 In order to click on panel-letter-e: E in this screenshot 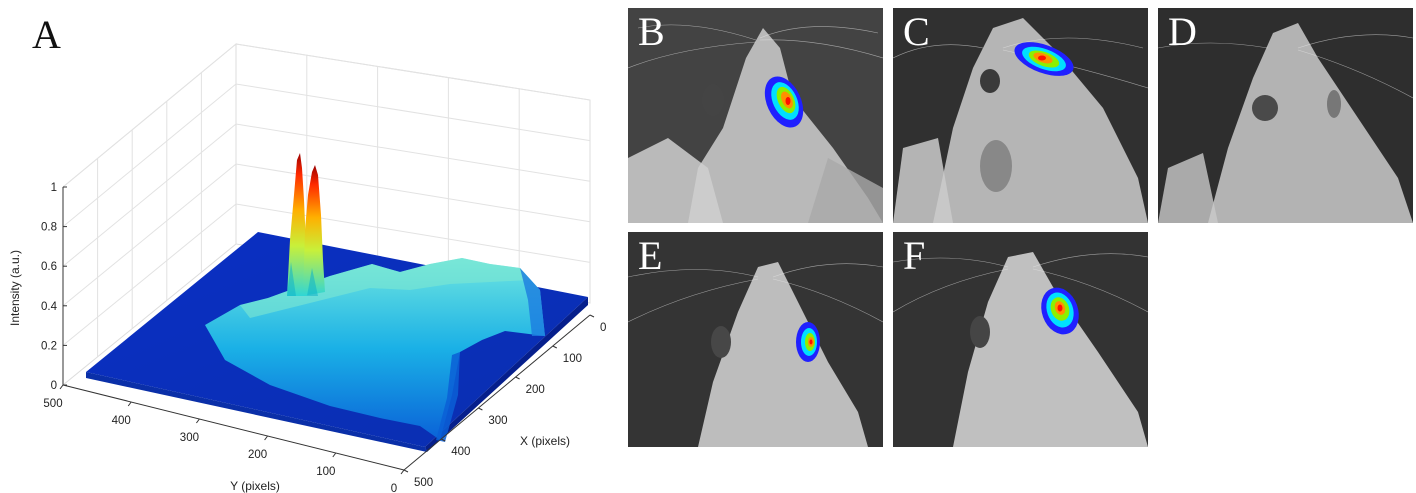, I will do `click(650, 255)`.